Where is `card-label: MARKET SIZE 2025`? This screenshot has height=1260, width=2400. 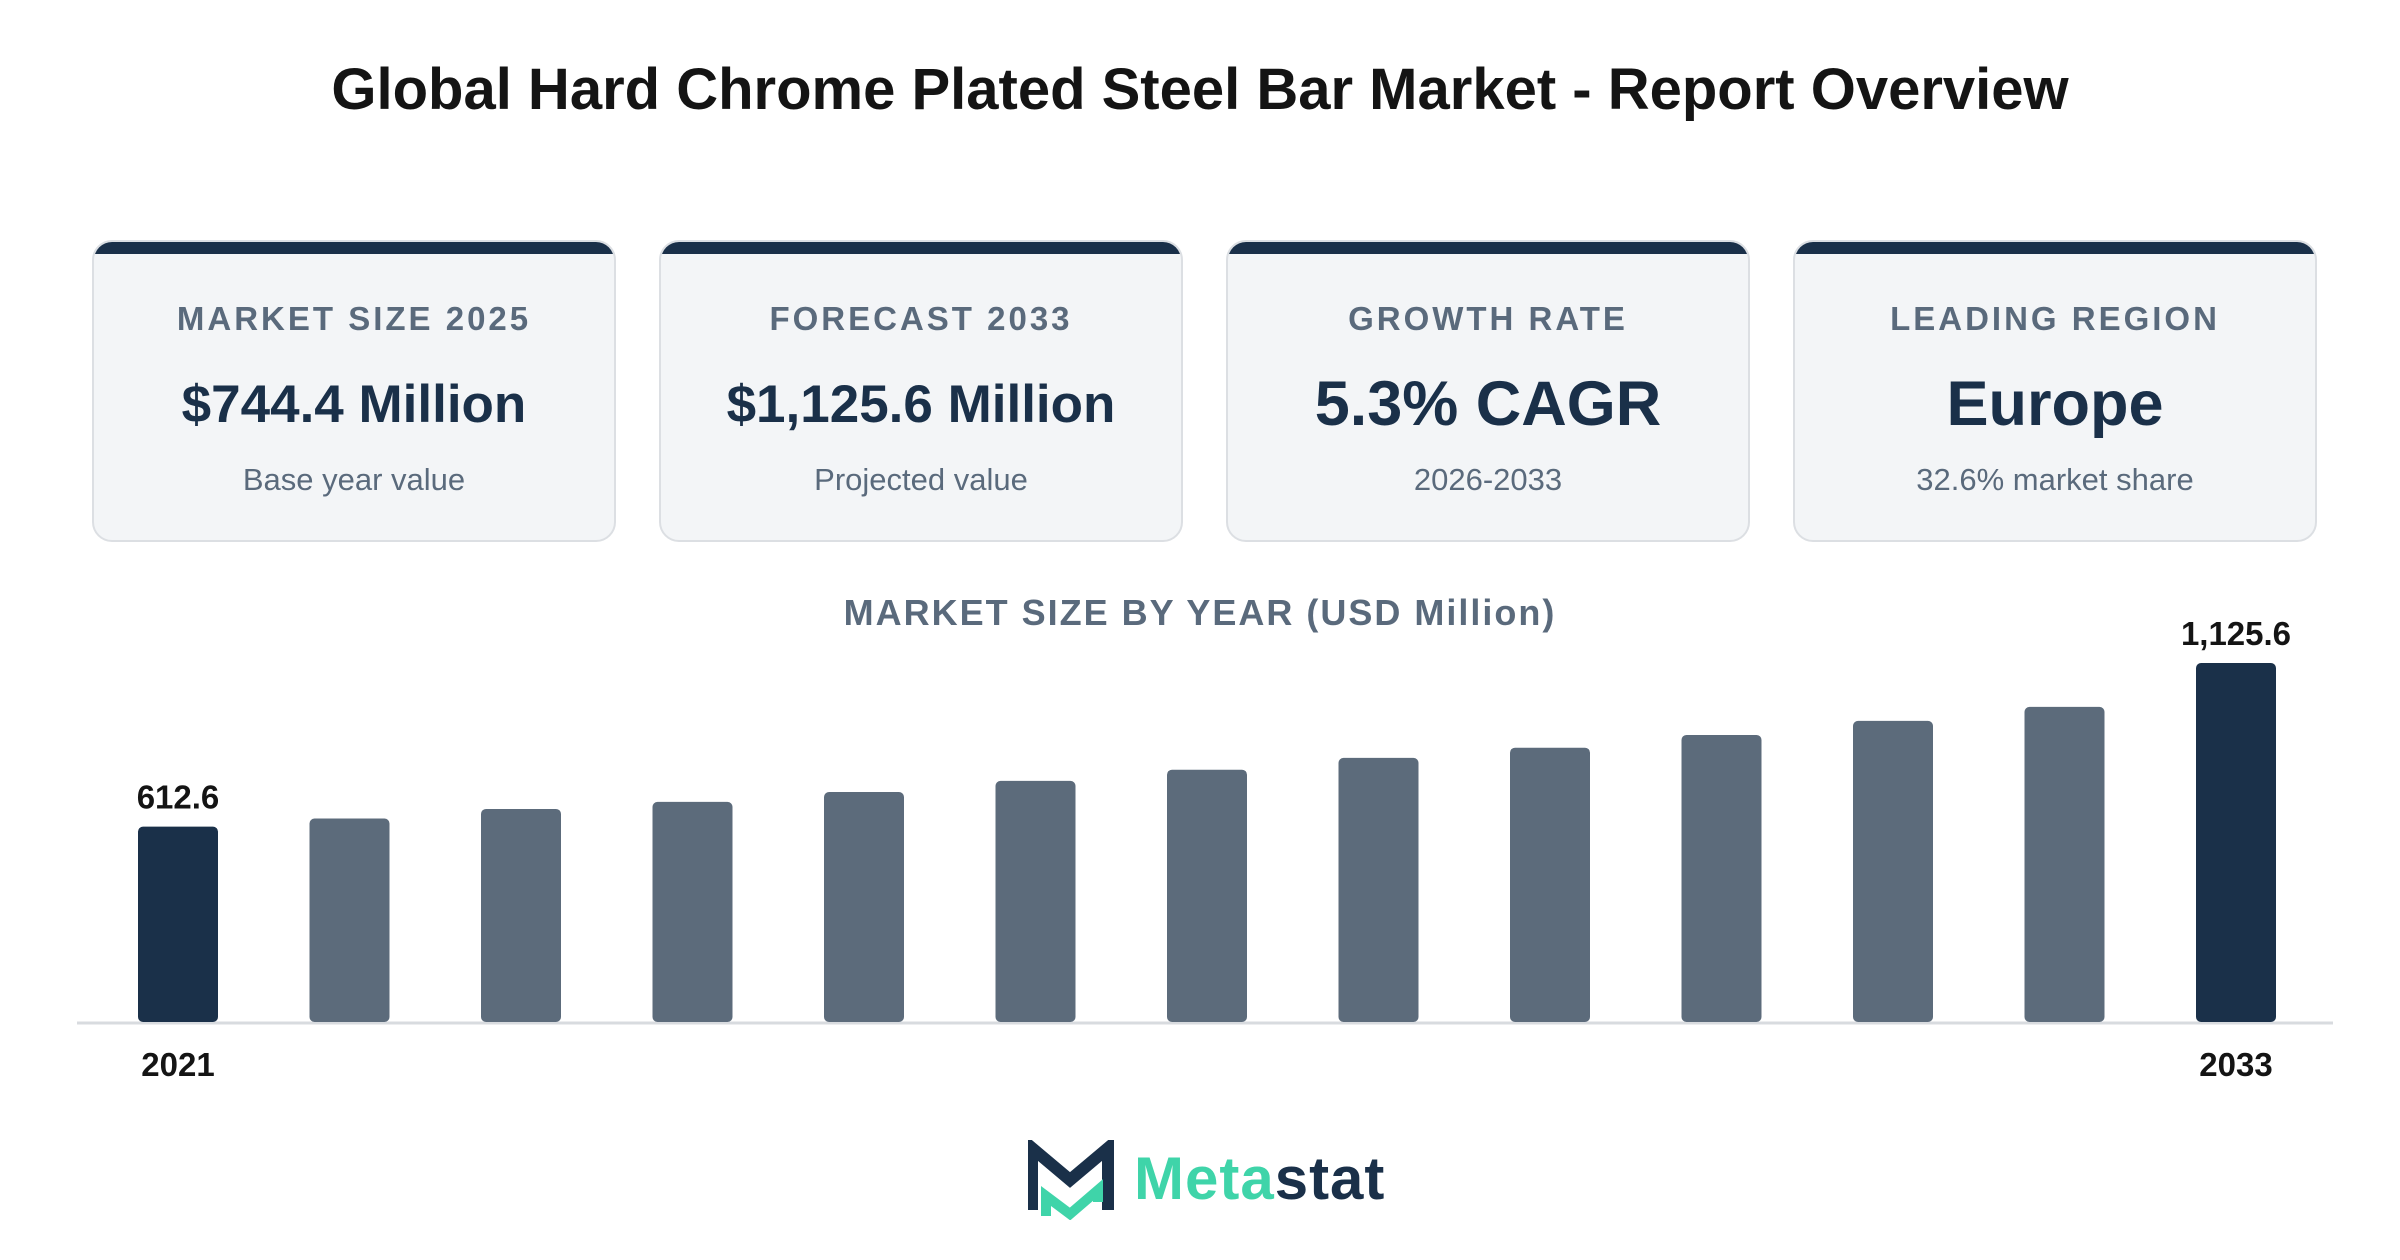
card-label: MARKET SIZE 2025 is located at coordinates (354, 318).